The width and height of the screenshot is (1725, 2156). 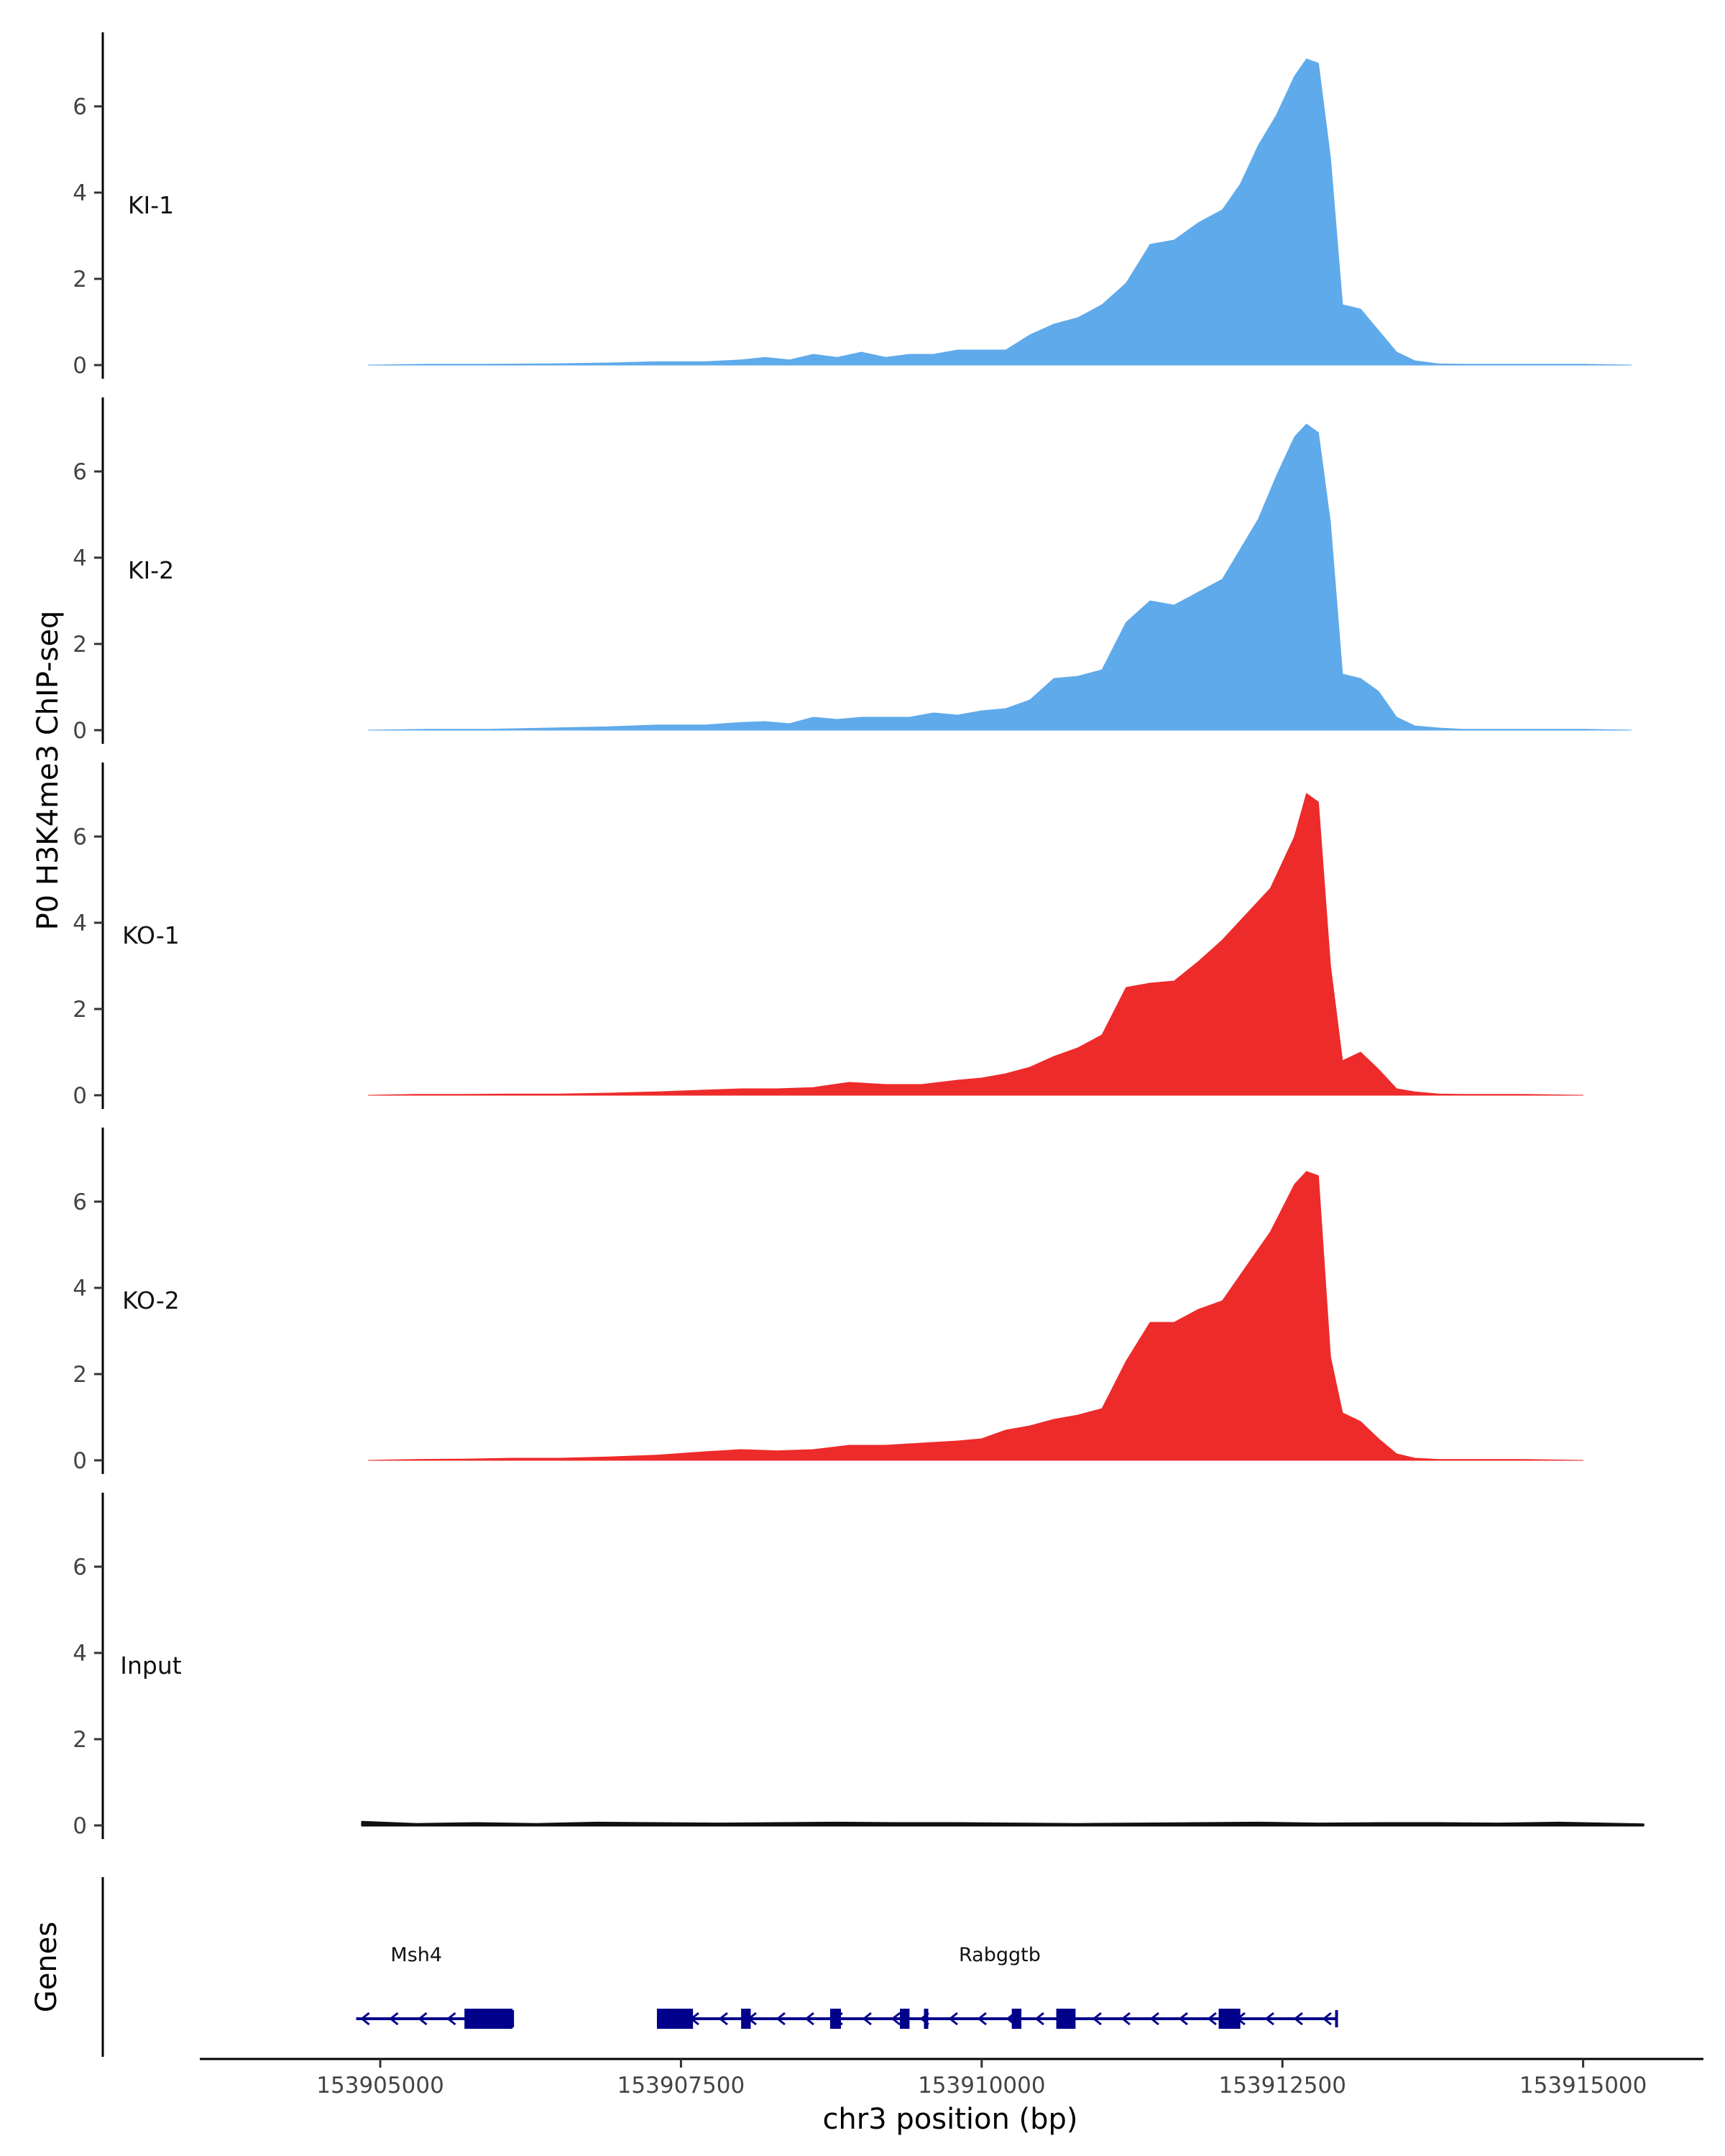 What do you see at coordinates (151, 570) in the screenshot?
I see `track-label: KI-2` at bounding box center [151, 570].